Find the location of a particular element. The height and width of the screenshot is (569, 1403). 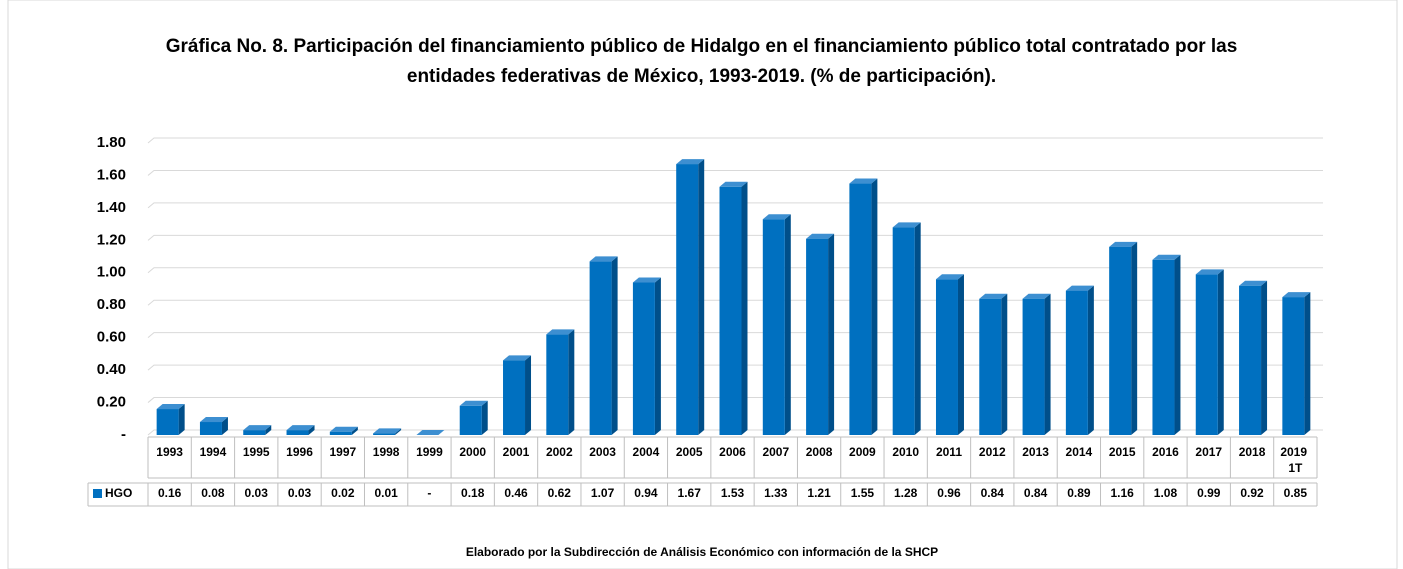

y-tick-label: - is located at coordinates (123, 434).